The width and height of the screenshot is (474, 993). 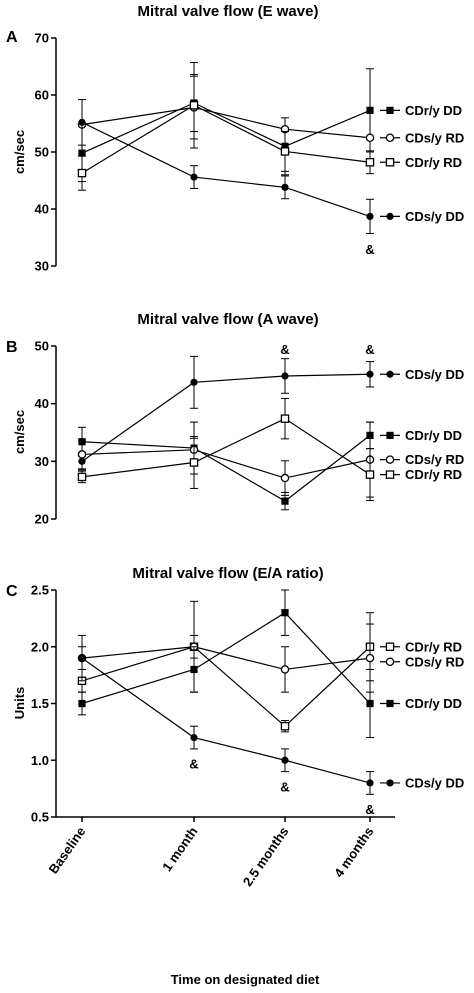 I want to click on x-tick-label: Baseline, so click(x=66, y=850).